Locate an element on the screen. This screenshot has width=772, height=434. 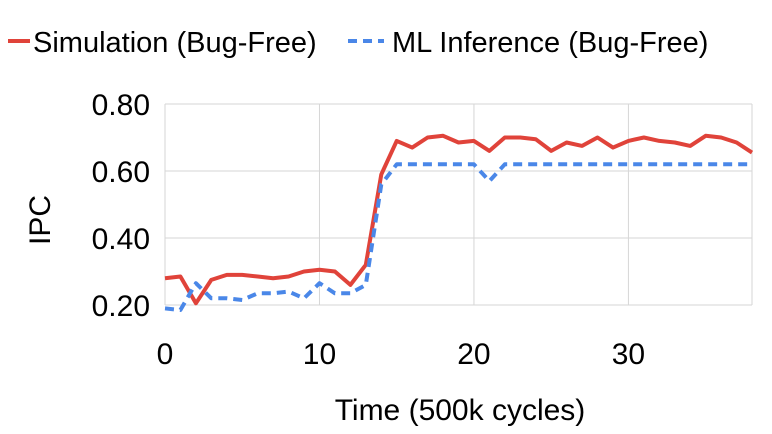
x-tick-label: 0 is located at coordinates (165, 354).